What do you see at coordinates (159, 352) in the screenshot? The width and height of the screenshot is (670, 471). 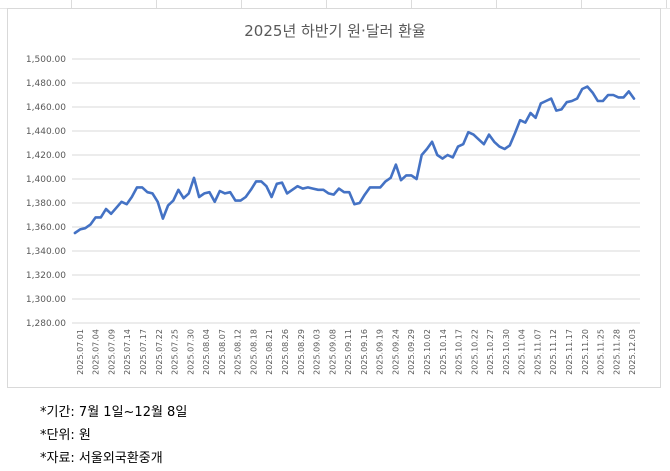 I see `x-tick-label: 2025.07.22` at bounding box center [159, 352].